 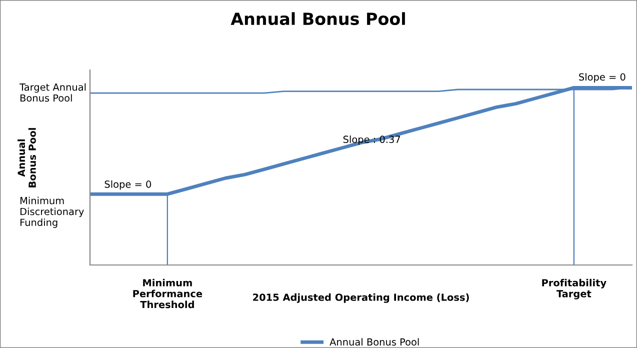 What do you see at coordinates (52, 212) in the screenshot?
I see `text: Minimum Discretionary Funding` at bounding box center [52, 212].